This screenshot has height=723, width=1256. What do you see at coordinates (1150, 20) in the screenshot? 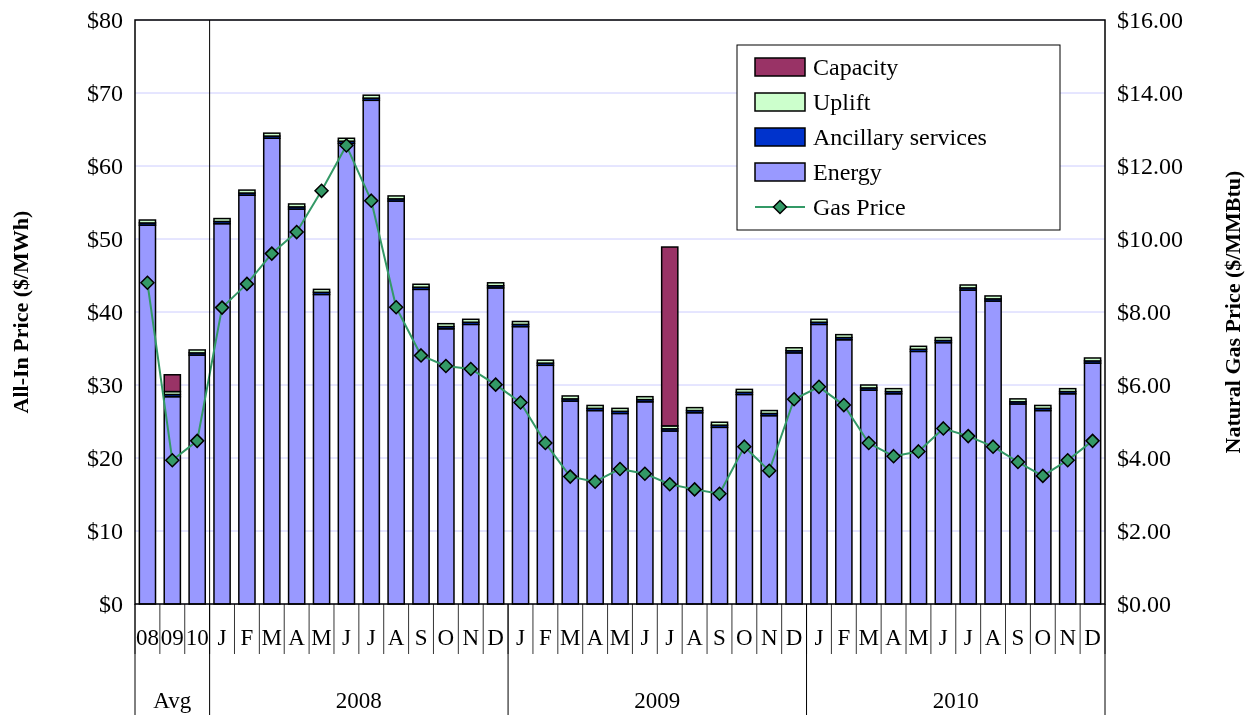
I see `y2-tick-label: $16.00` at bounding box center [1150, 20].